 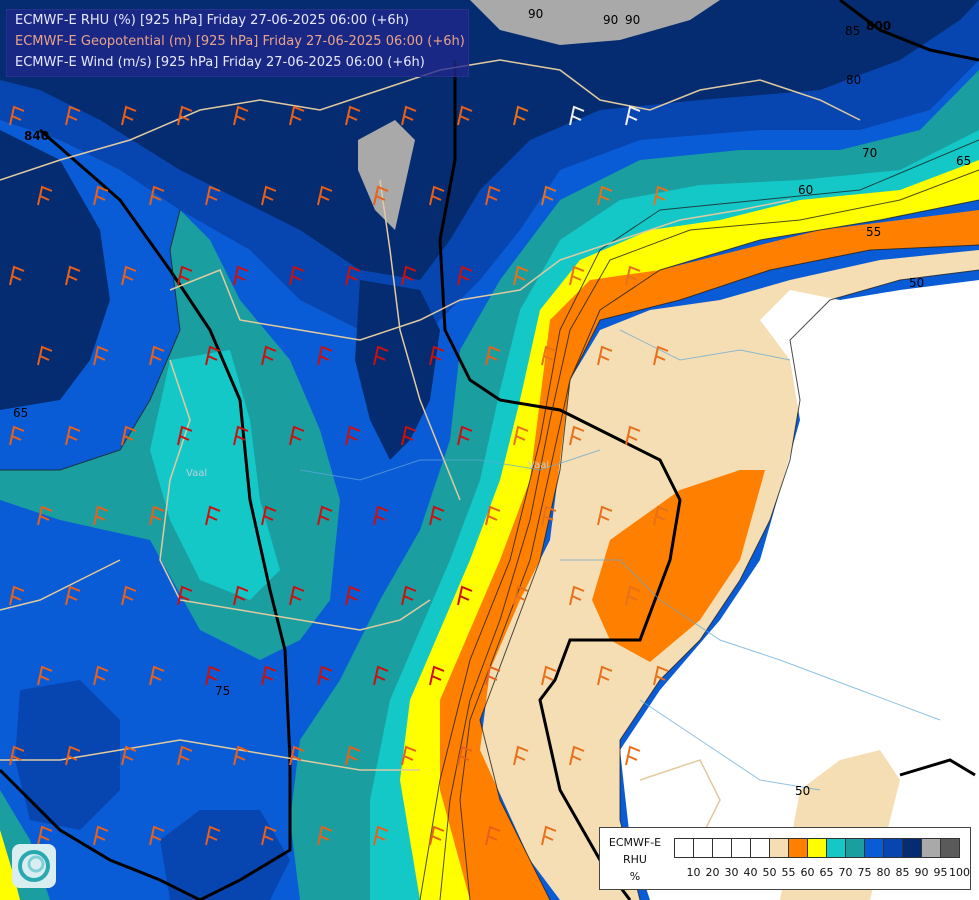 I want to click on legend-tick: 55, so click(x=788, y=872).